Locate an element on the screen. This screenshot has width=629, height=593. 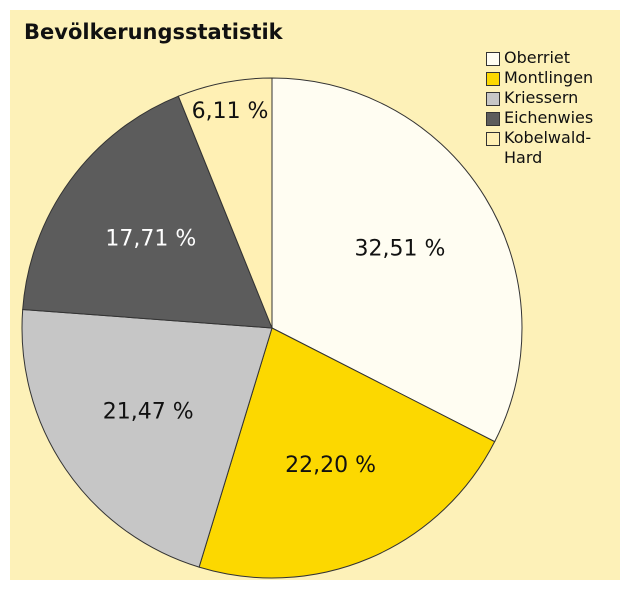
legend-label: Kriessern is located at coordinates (541, 97).